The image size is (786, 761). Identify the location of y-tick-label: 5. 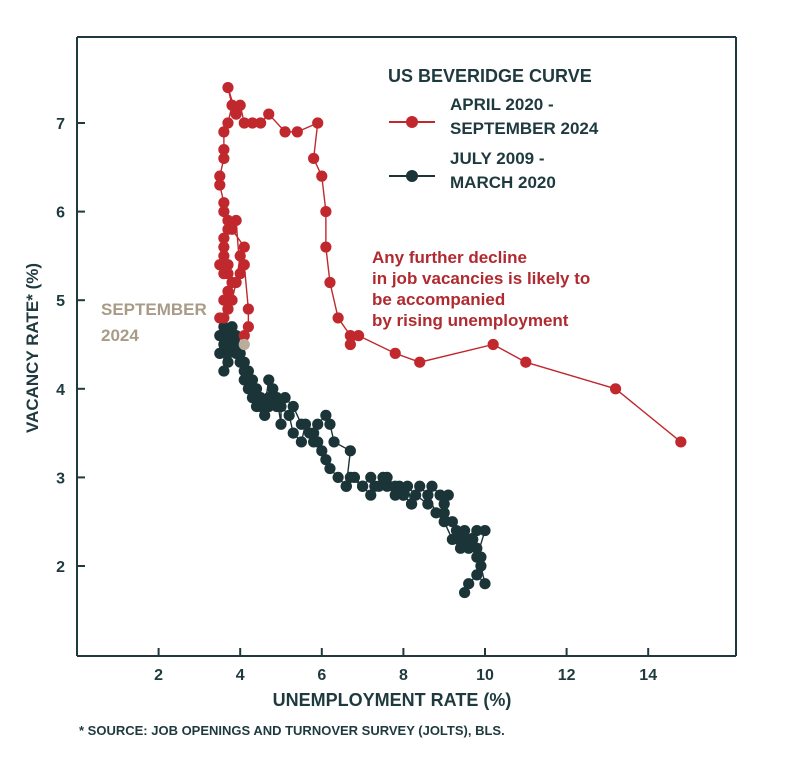
(60, 301).